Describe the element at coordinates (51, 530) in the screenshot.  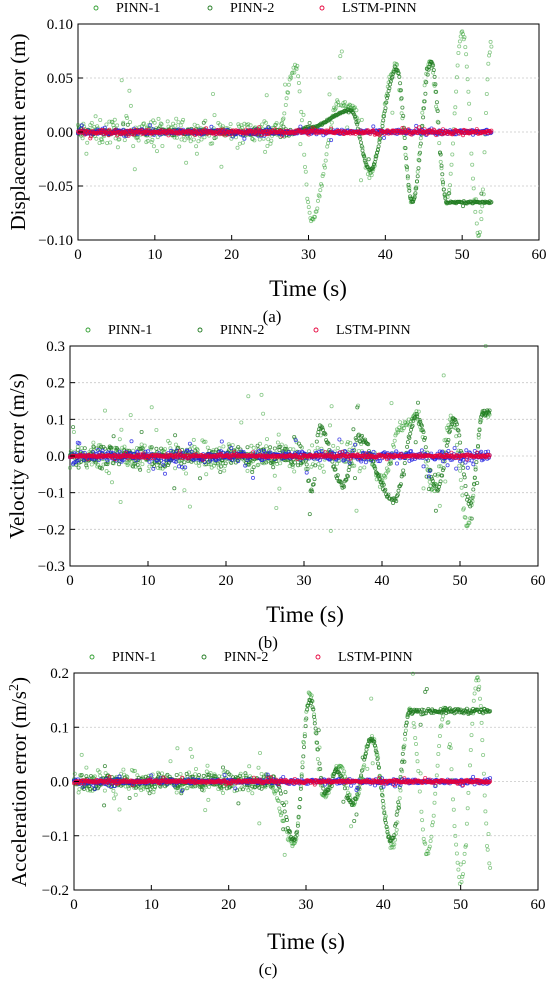
I see `y-tick-label: −0.2` at that location.